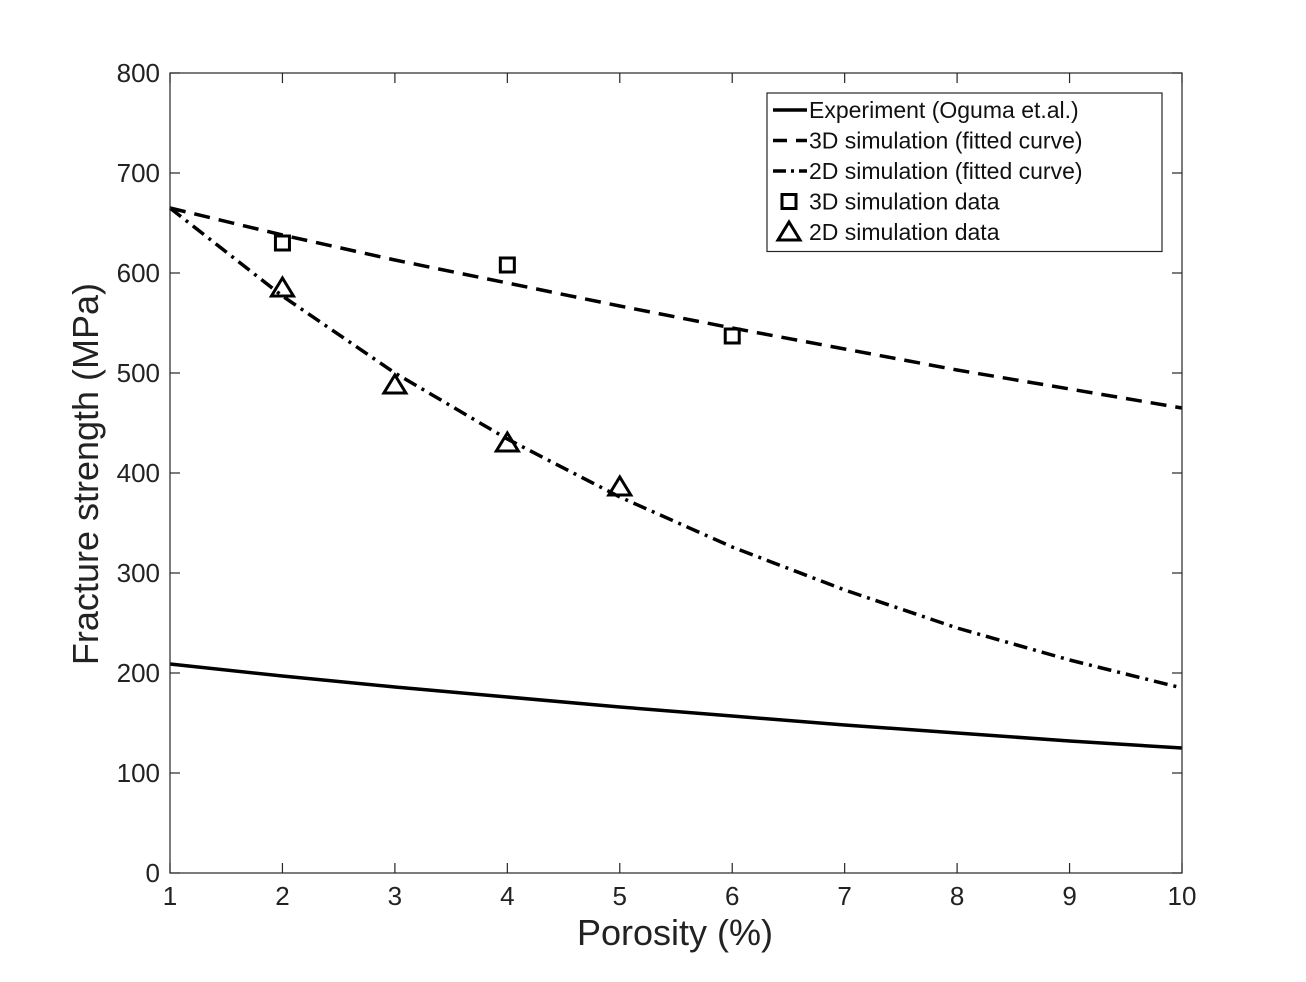 The width and height of the screenshot is (1306, 982). What do you see at coordinates (138, 473) in the screenshot?
I see `y-tick-label-400: 400` at bounding box center [138, 473].